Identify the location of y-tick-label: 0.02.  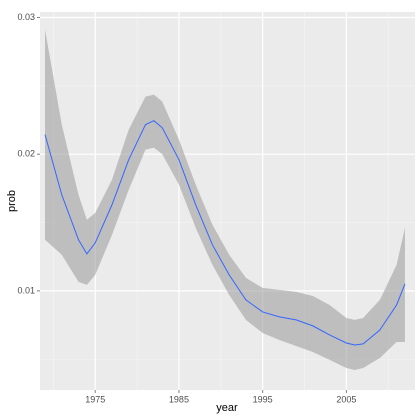
(26, 154).